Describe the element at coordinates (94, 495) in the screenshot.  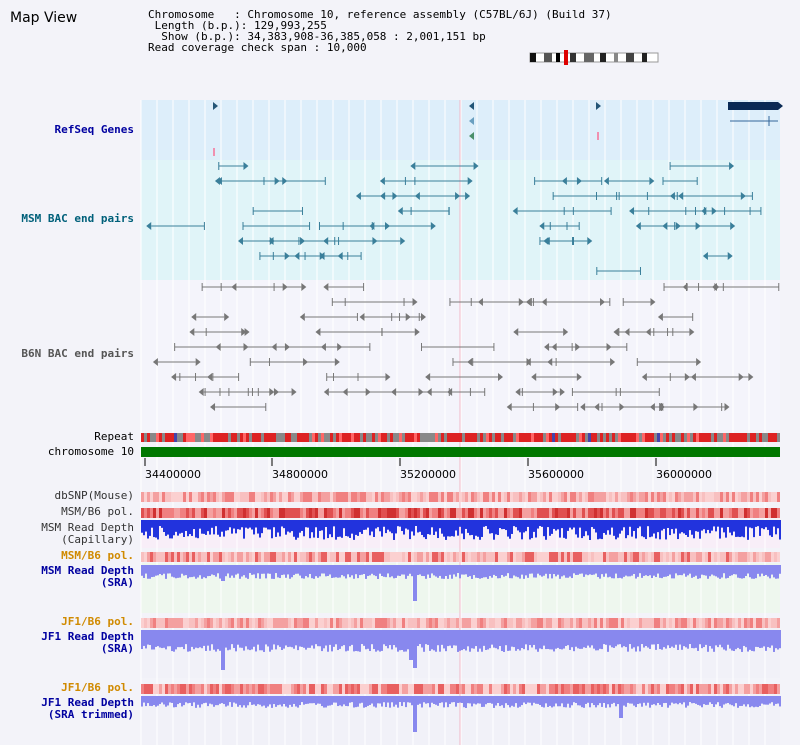
I see `track-label-dbsnp: dbSNP(Mouse)` at that location.